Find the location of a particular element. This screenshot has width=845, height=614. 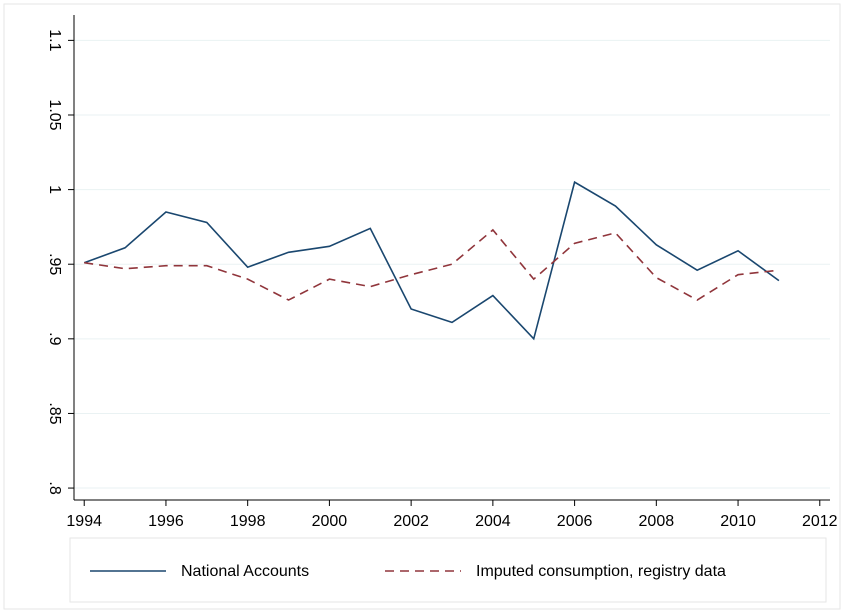

y-tick-label: .9 is located at coordinates (54, 338).